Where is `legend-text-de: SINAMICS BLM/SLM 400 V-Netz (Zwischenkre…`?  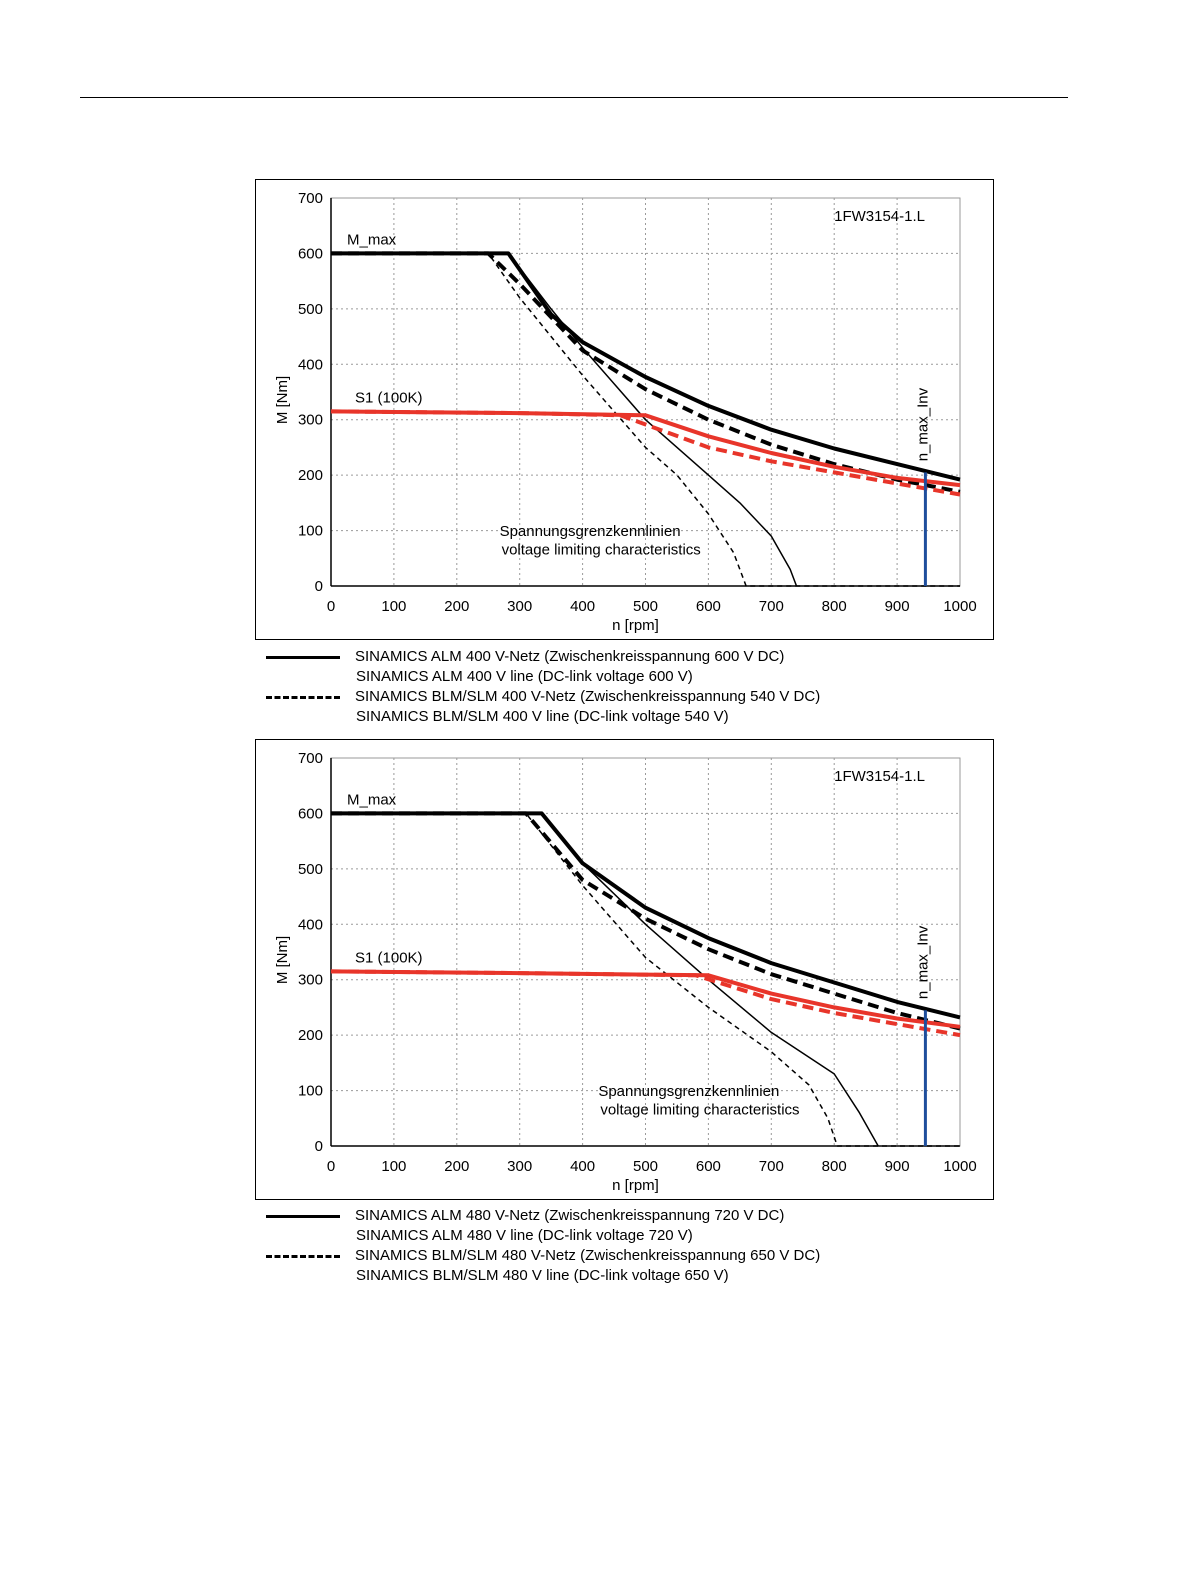 legend-text-de: SINAMICS BLM/SLM 400 V-Netz (Zwischenkre… is located at coordinates (588, 696).